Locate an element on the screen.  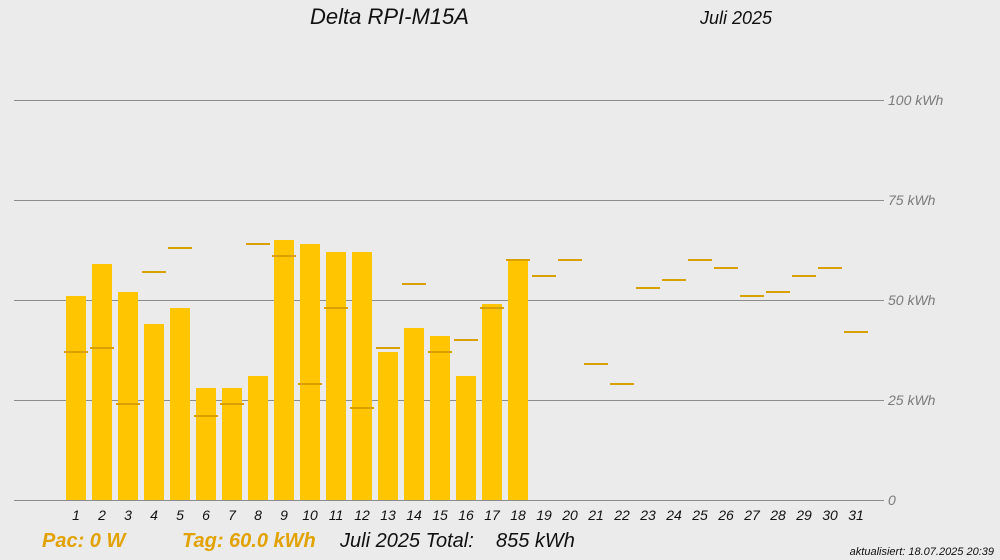
x-tick-label: 1 is located at coordinates (76, 515).